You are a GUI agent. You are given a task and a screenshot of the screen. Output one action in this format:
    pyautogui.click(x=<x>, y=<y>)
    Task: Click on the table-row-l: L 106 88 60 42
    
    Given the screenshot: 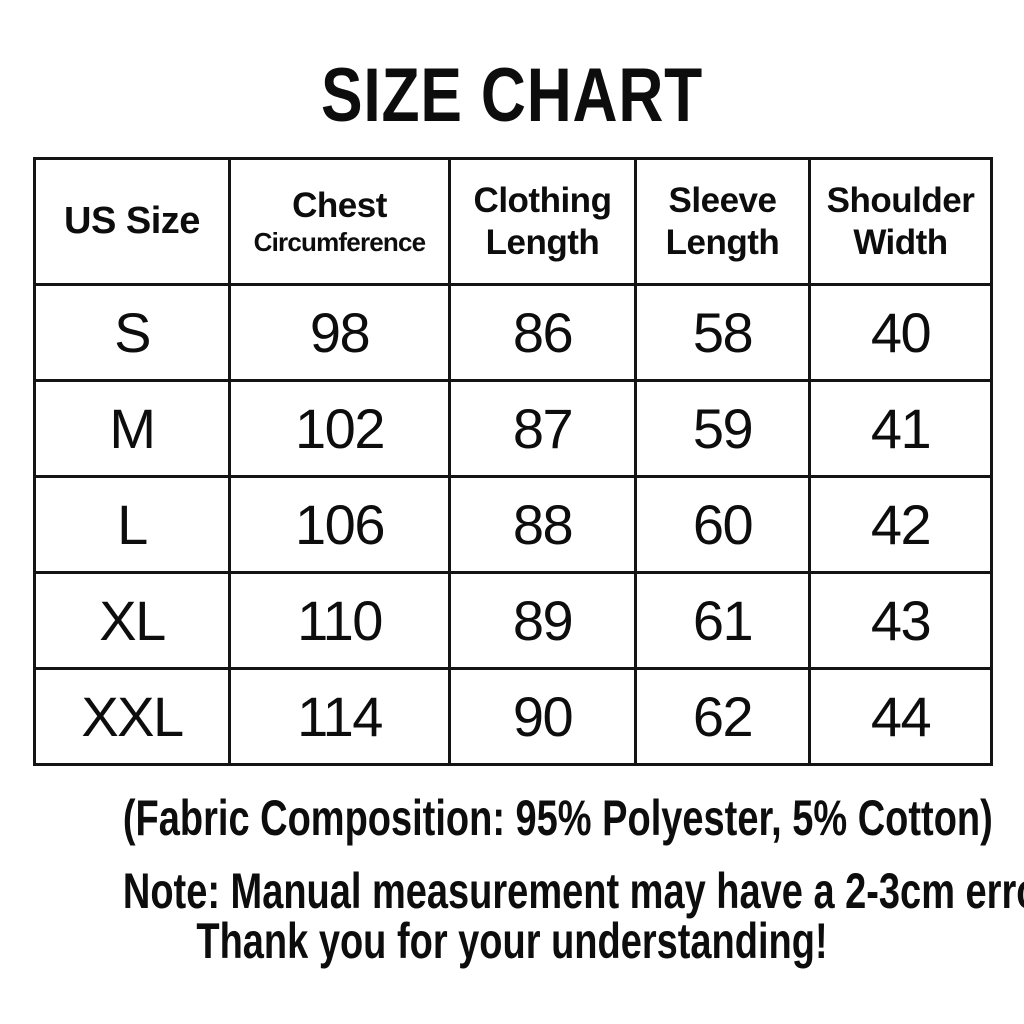 What is the action you would take?
    pyautogui.click(x=513, y=524)
    